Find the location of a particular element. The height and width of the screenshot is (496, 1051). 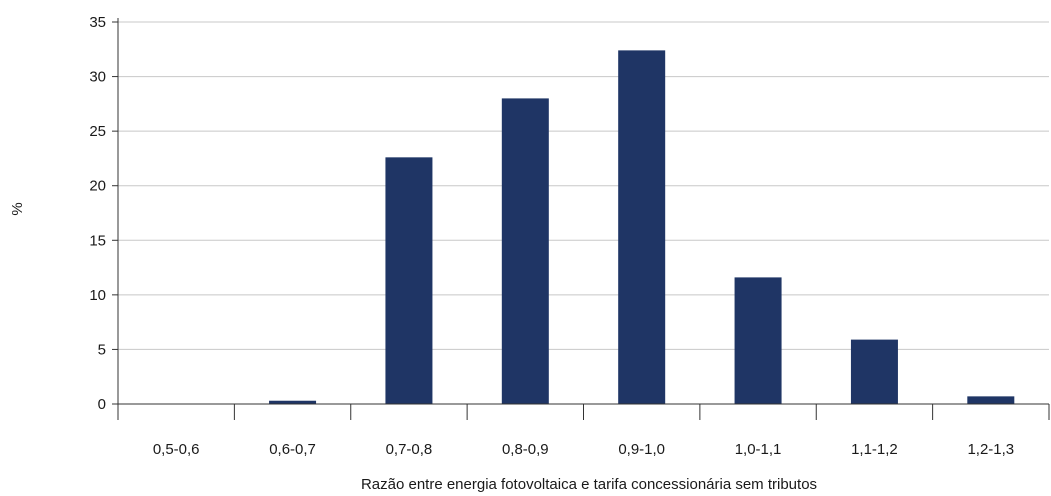

x-tick-label: 1,2-1,3 is located at coordinates (990, 449).